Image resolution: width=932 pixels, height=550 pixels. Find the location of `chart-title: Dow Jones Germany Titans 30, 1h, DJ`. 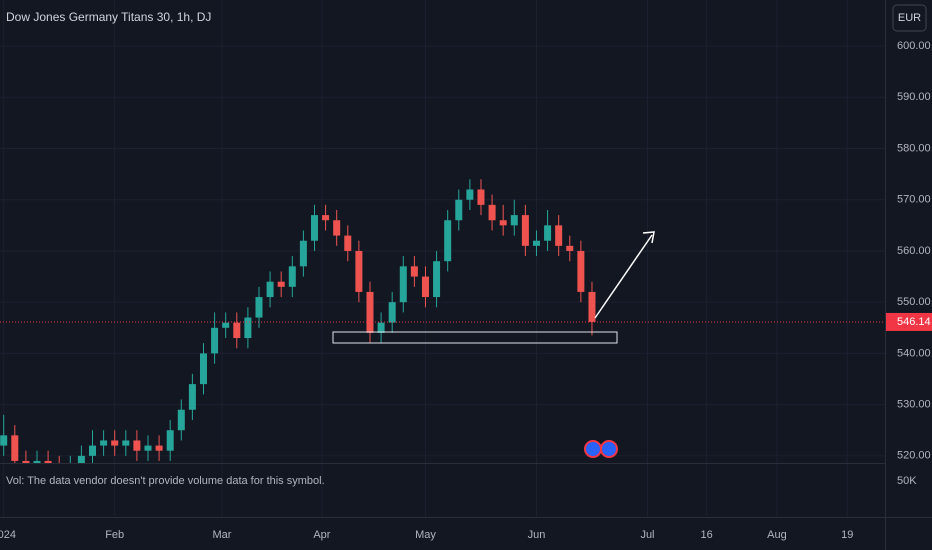

chart-title: Dow Jones Germany Titans 30, 1h, DJ is located at coordinates (108, 17).